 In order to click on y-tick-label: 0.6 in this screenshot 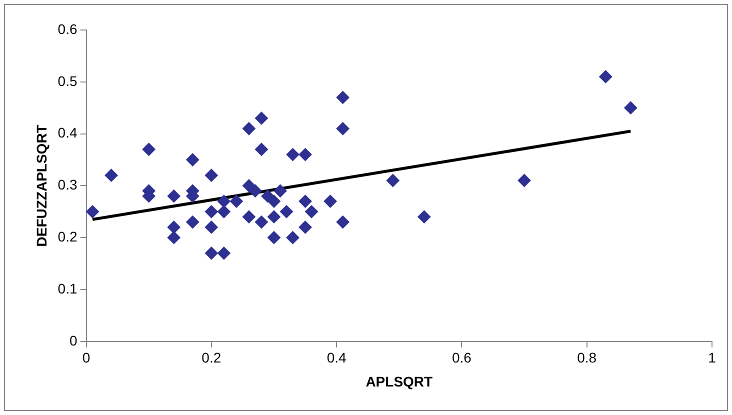, I will do `click(68, 28)`.